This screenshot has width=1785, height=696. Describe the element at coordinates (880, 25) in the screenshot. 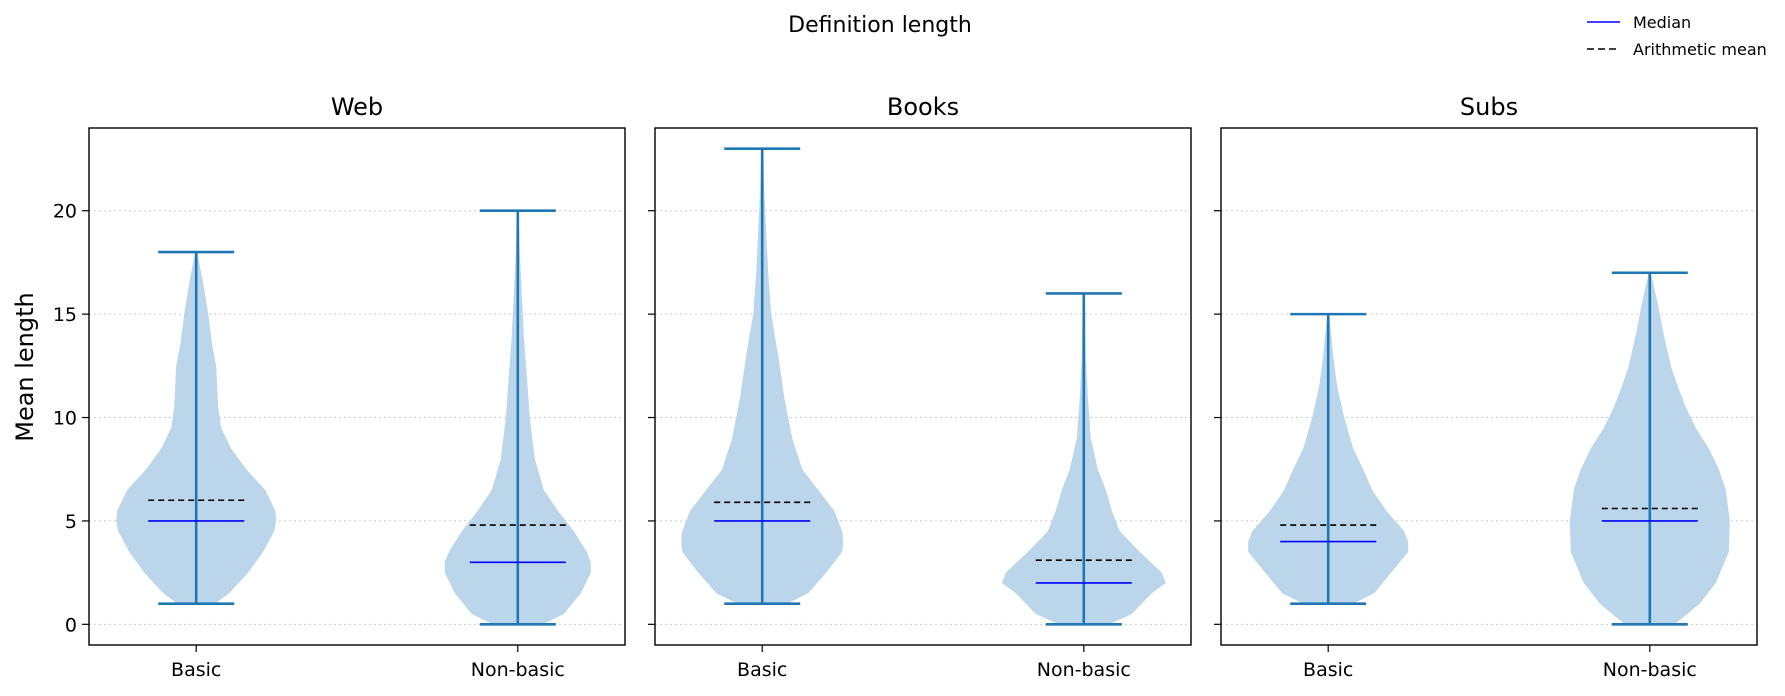

I see `figure-title: Definition length` at that location.